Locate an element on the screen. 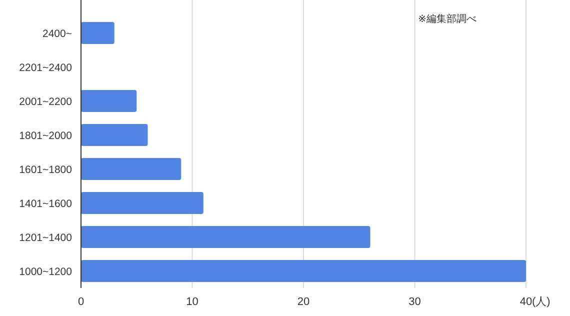 This screenshot has width=570, height=316. x-tick-label: 10 is located at coordinates (192, 302).